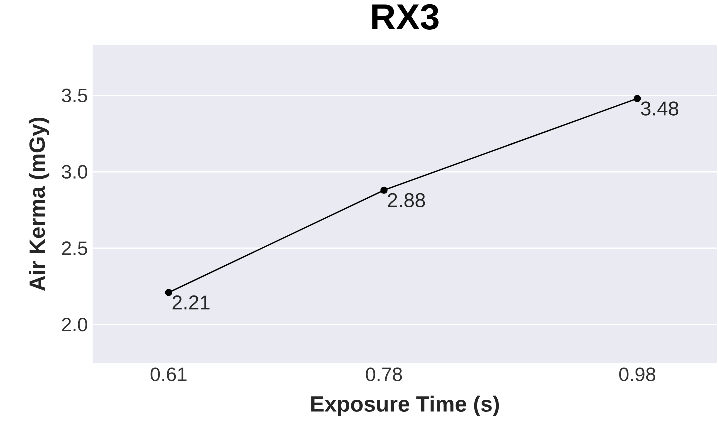 The height and width of the screenshot is (438, 718). I want to click on chart-title: RX3, so click(405, 17).